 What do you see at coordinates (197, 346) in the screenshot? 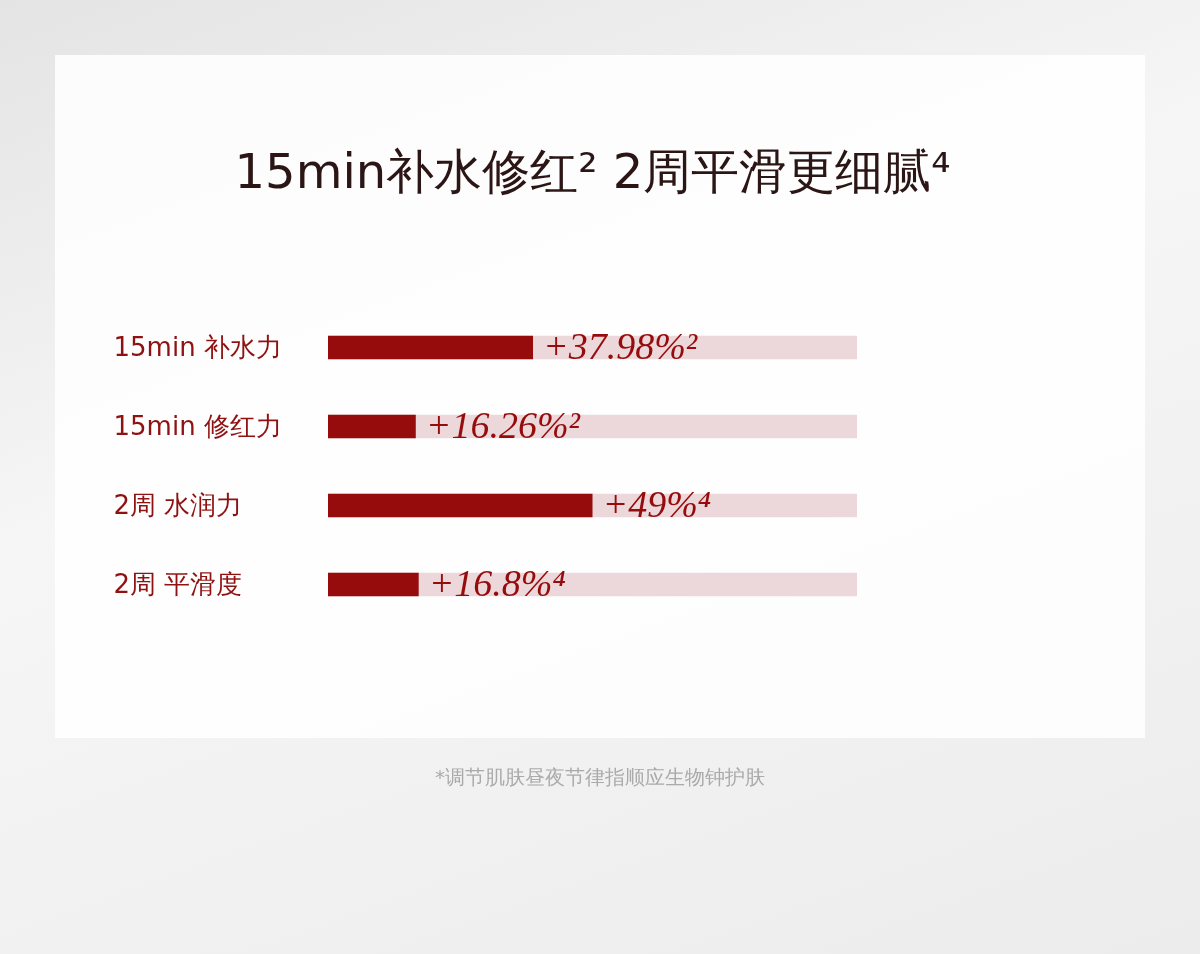
I see `y-tick-label: 15min 补水力` at bounding box center [197, 346].